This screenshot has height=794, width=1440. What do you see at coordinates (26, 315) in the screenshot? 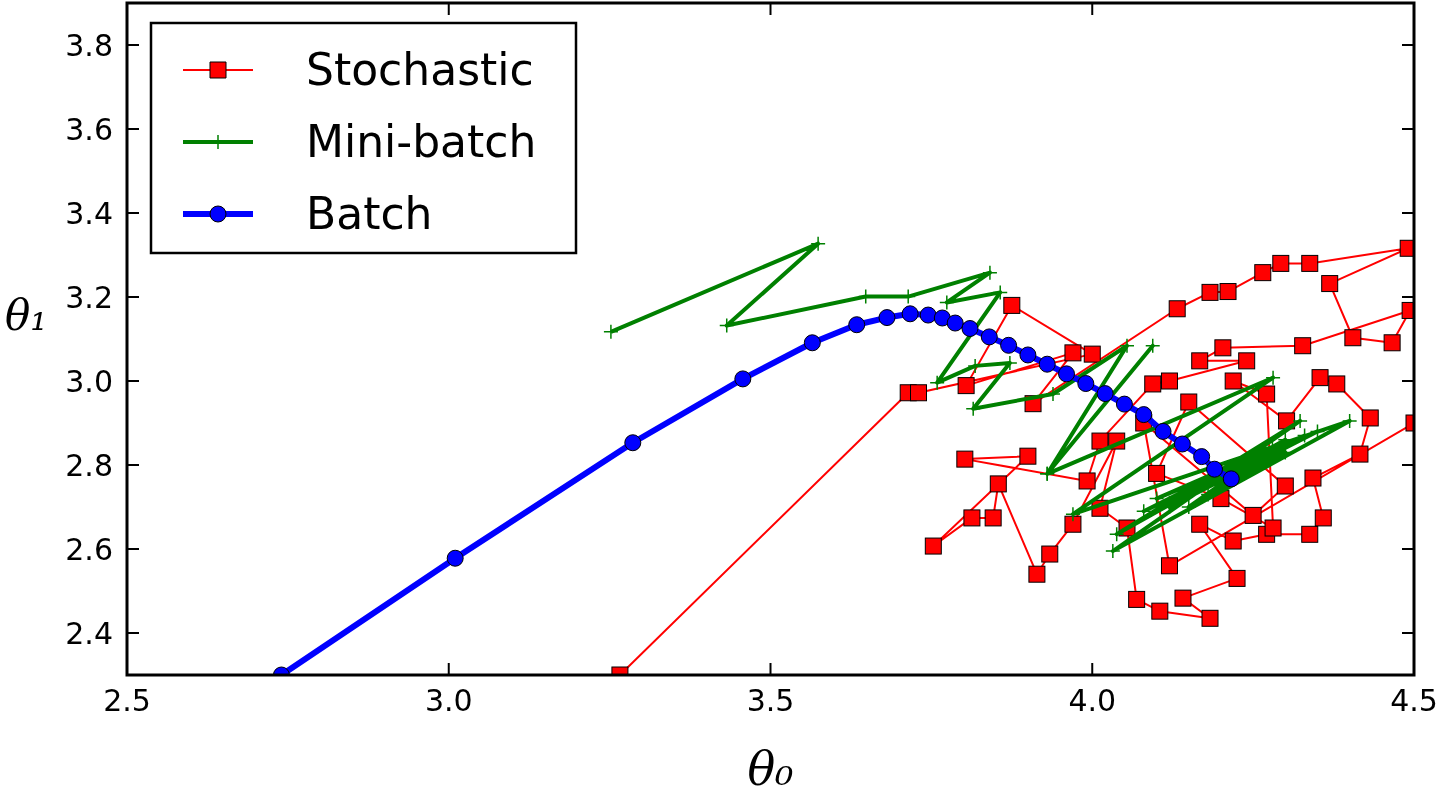
I see `y-axis-title: θ₁` at bounding box center [26, 315].